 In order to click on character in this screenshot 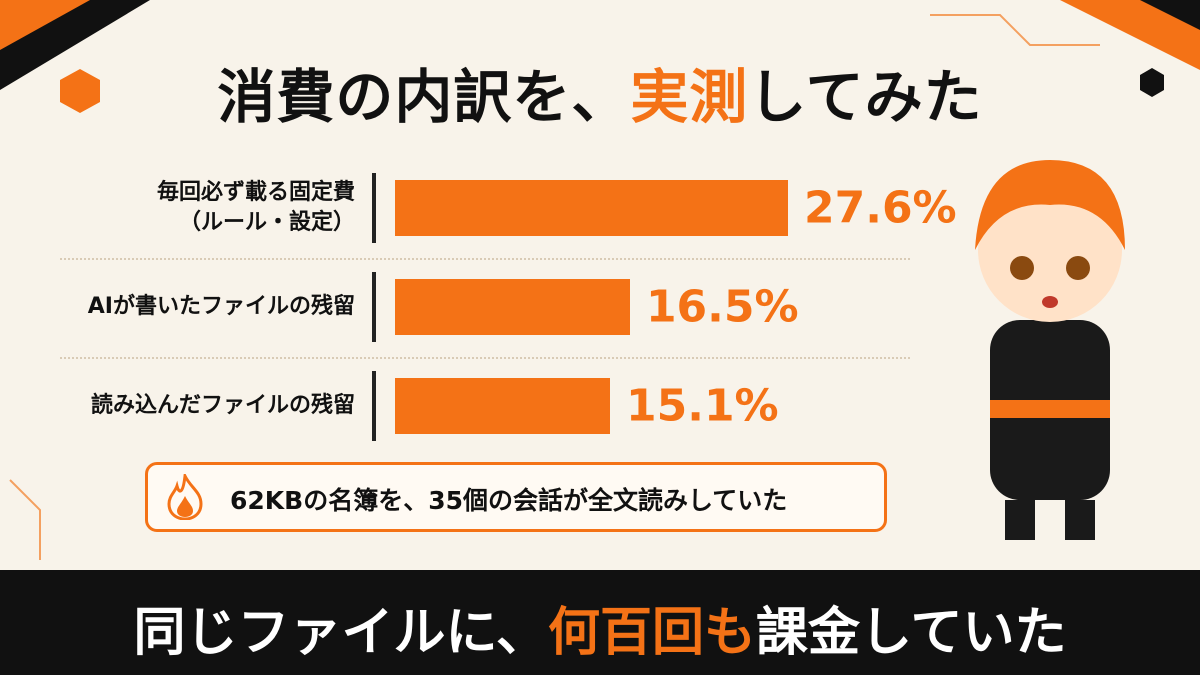, I will do `click(1050, 350)`.